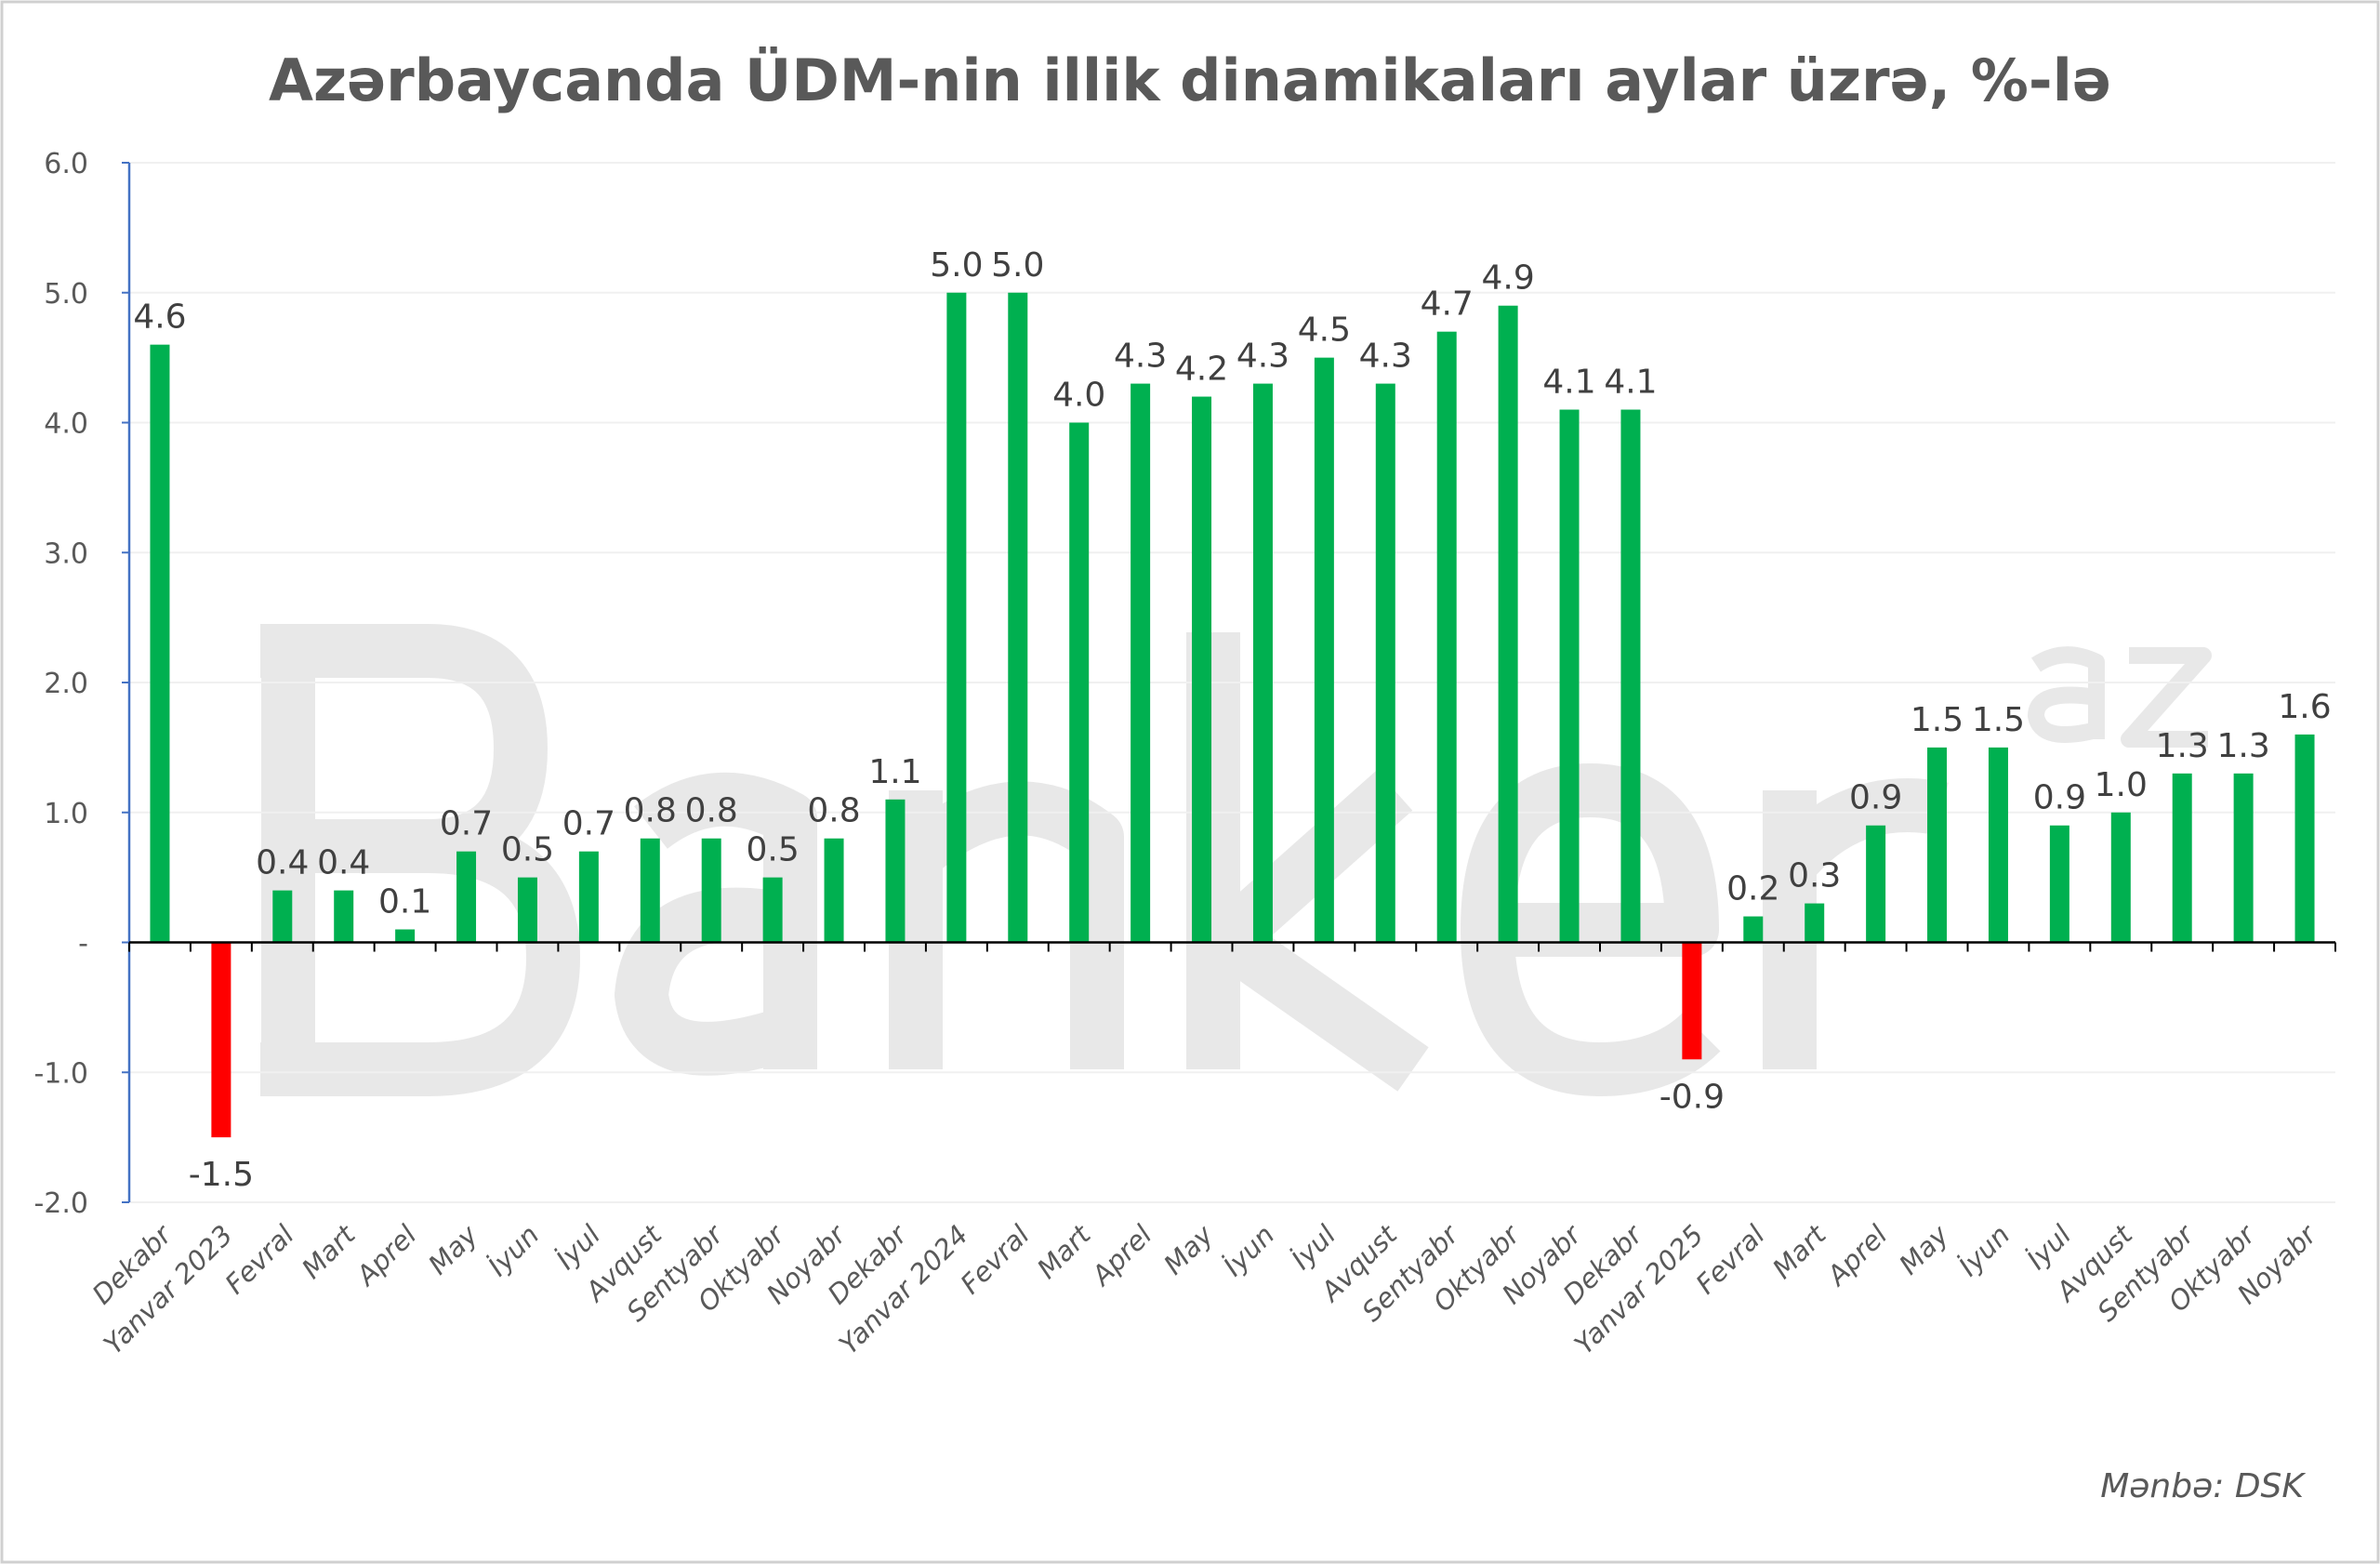 The height and width of the screenshot is (1564, 2380). I want to click on y-tick-label: 1.0, so click(66, 814).